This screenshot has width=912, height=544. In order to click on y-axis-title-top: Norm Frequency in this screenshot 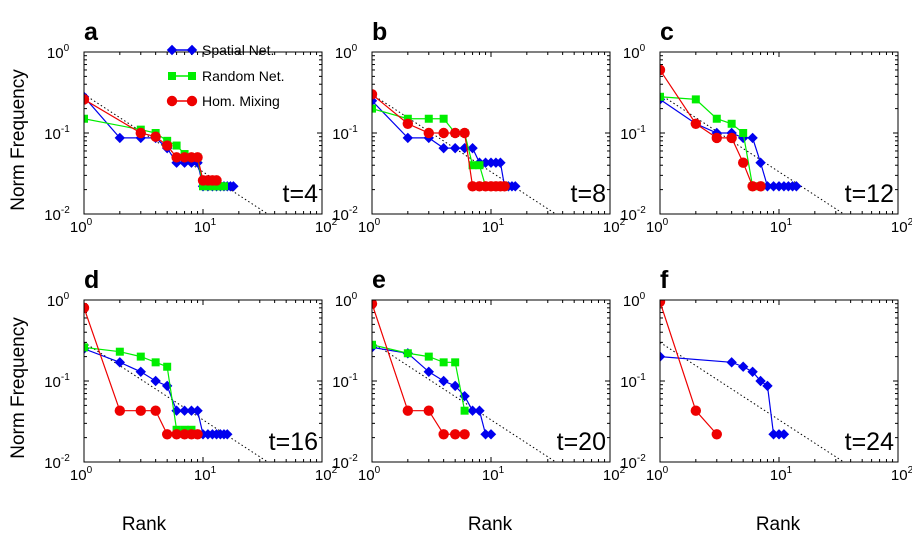, I will do `click(18, 140)`.